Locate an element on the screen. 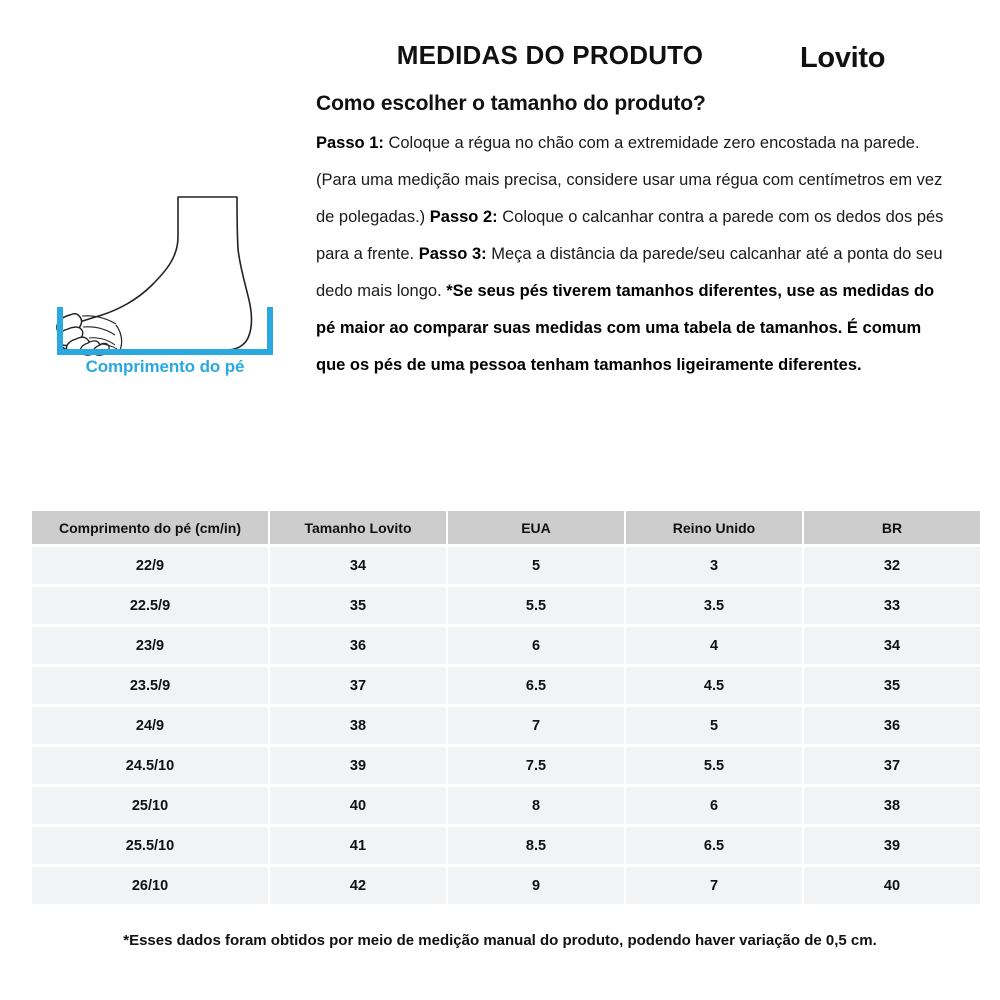 The height and width of the screenshot is (1000, 1000). table-cell: 22/9 is located at coordinates (150, 565).